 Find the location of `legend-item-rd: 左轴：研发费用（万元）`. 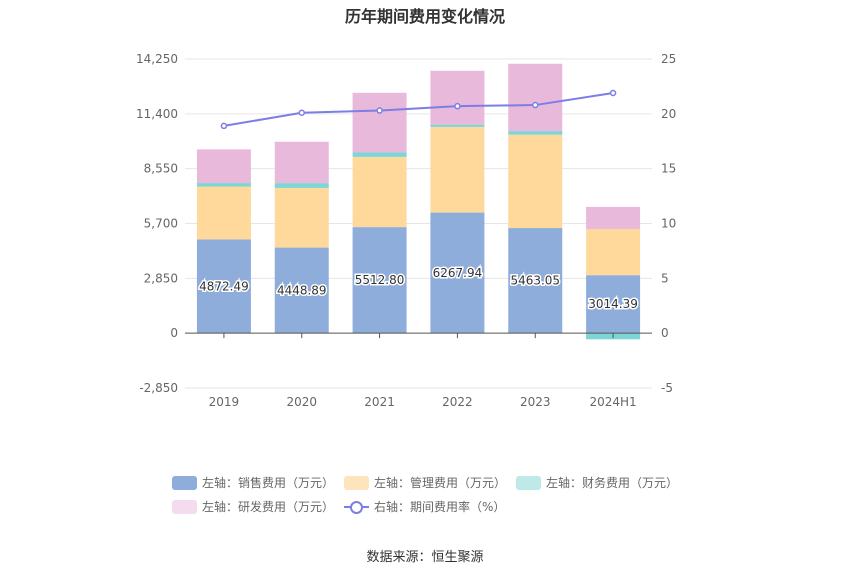

legend-item-rd: 左轴：研发费用（万元） is located at coordinates (253, 506).